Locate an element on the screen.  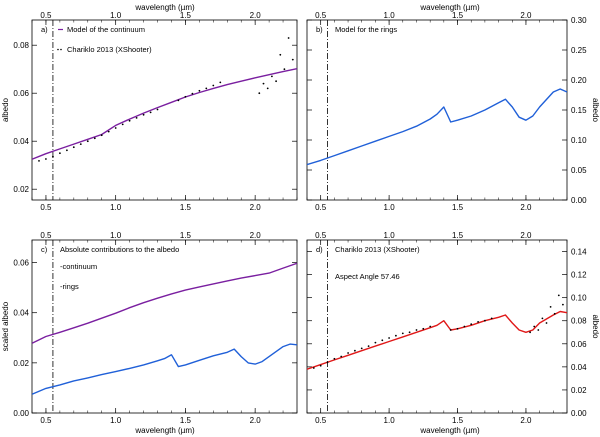
top-axis-title-b: wavelength (µm) is located at coordinates (449, 7).